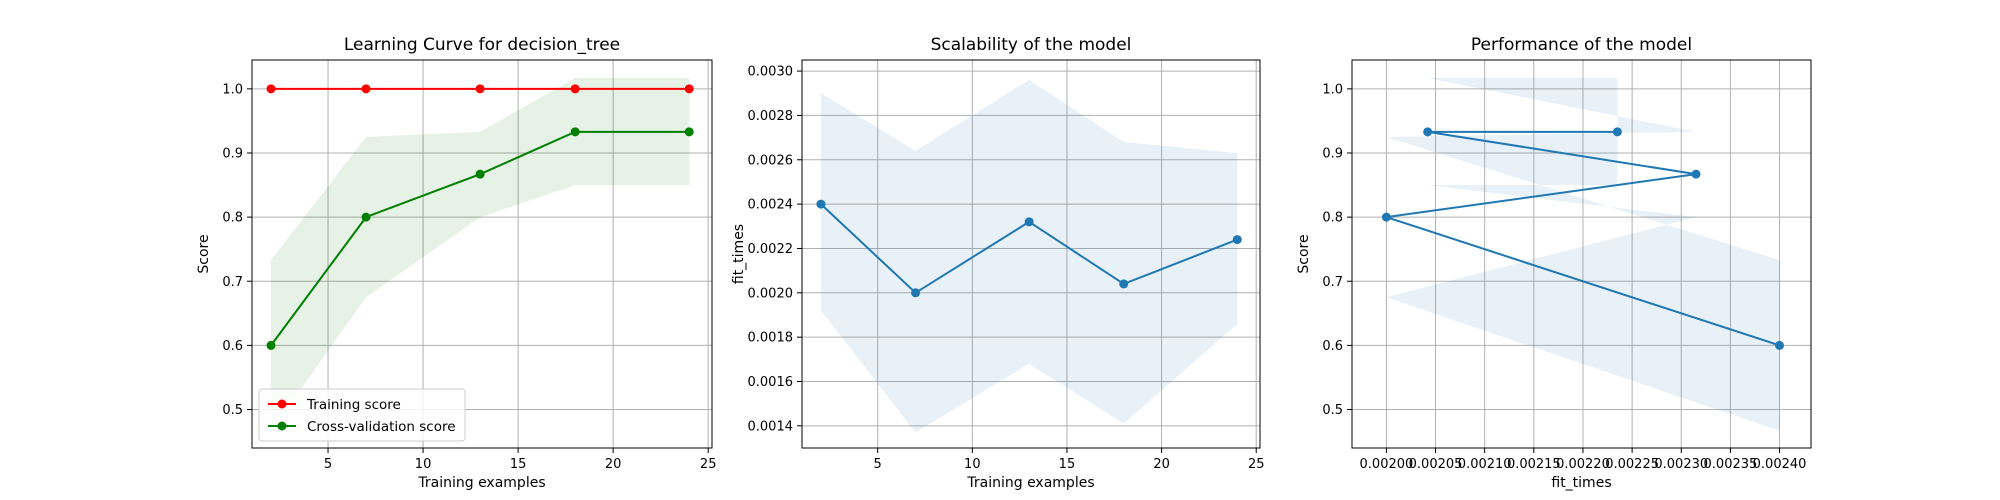 The image size is (2000, 500). I want to click on chart-title: Performance of the model, so click(1581, 45).